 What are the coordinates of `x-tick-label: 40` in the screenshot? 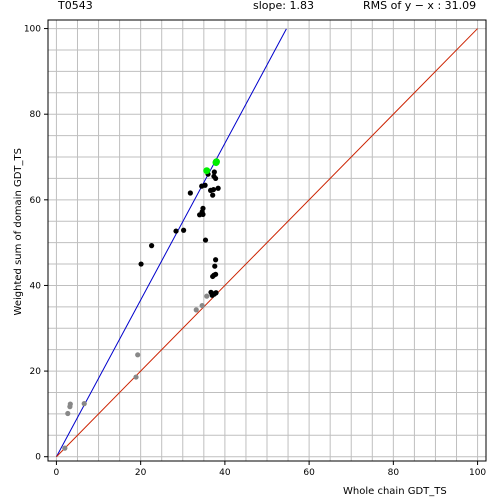 It's located at (225, 473).